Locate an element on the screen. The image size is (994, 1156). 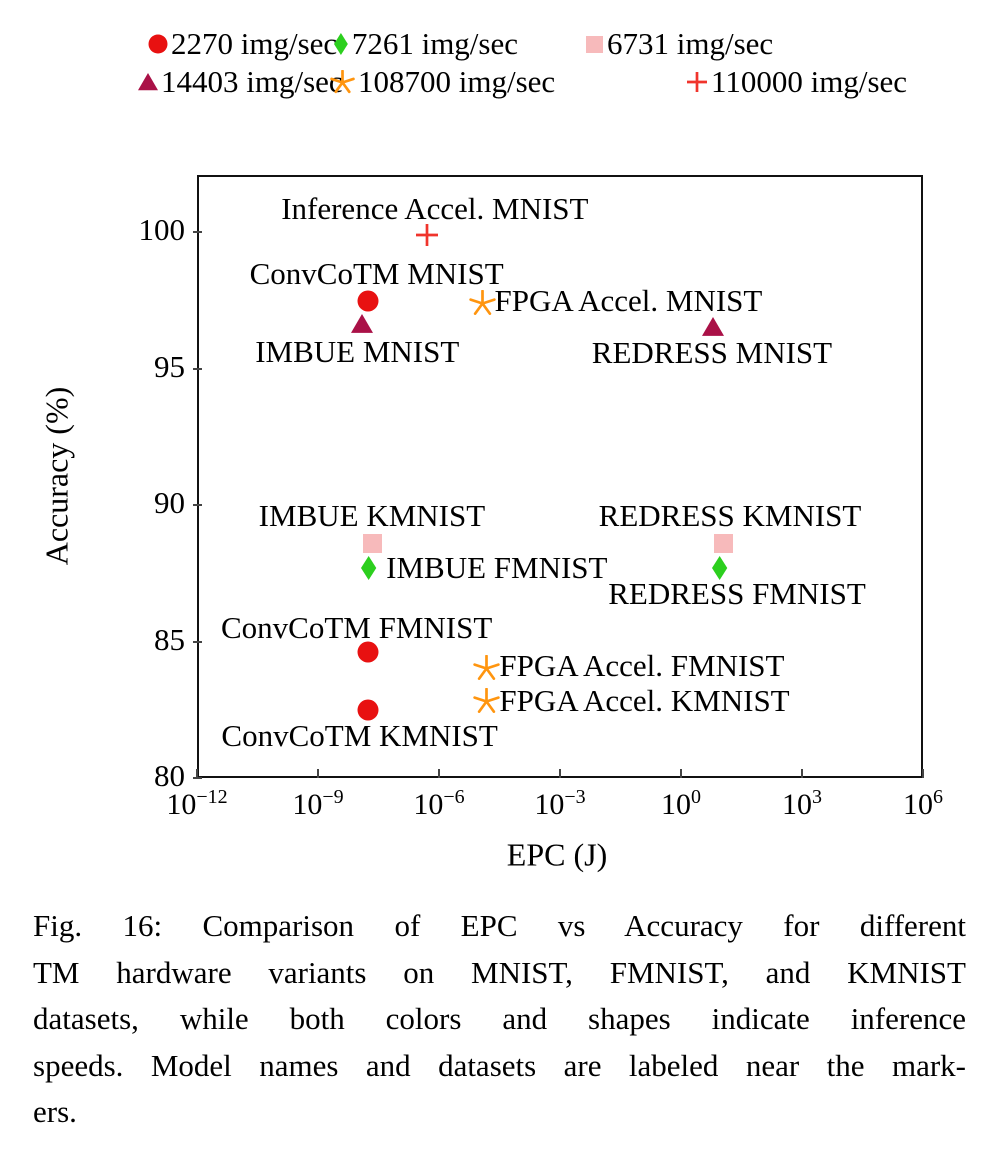
legend-item: 108700 img/sec is located at coordinates (442, 82).